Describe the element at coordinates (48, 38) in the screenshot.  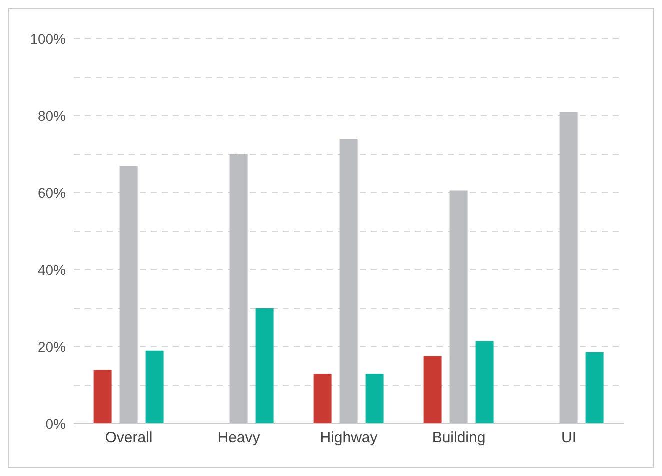
I see `y-tick-label: 100%` at that location.